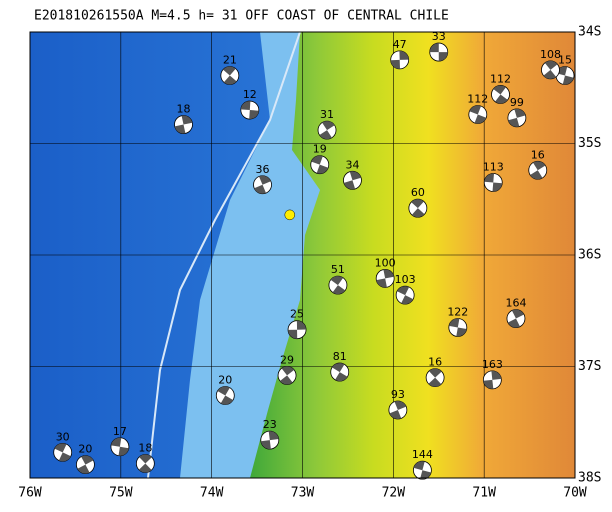 Image resolution: width=612 pixels, height=512 pixels. What do you see at coordinates (484, 493) in the screenshot?
I see `x-tick-label: 71W` at bounding box center [484, 493].